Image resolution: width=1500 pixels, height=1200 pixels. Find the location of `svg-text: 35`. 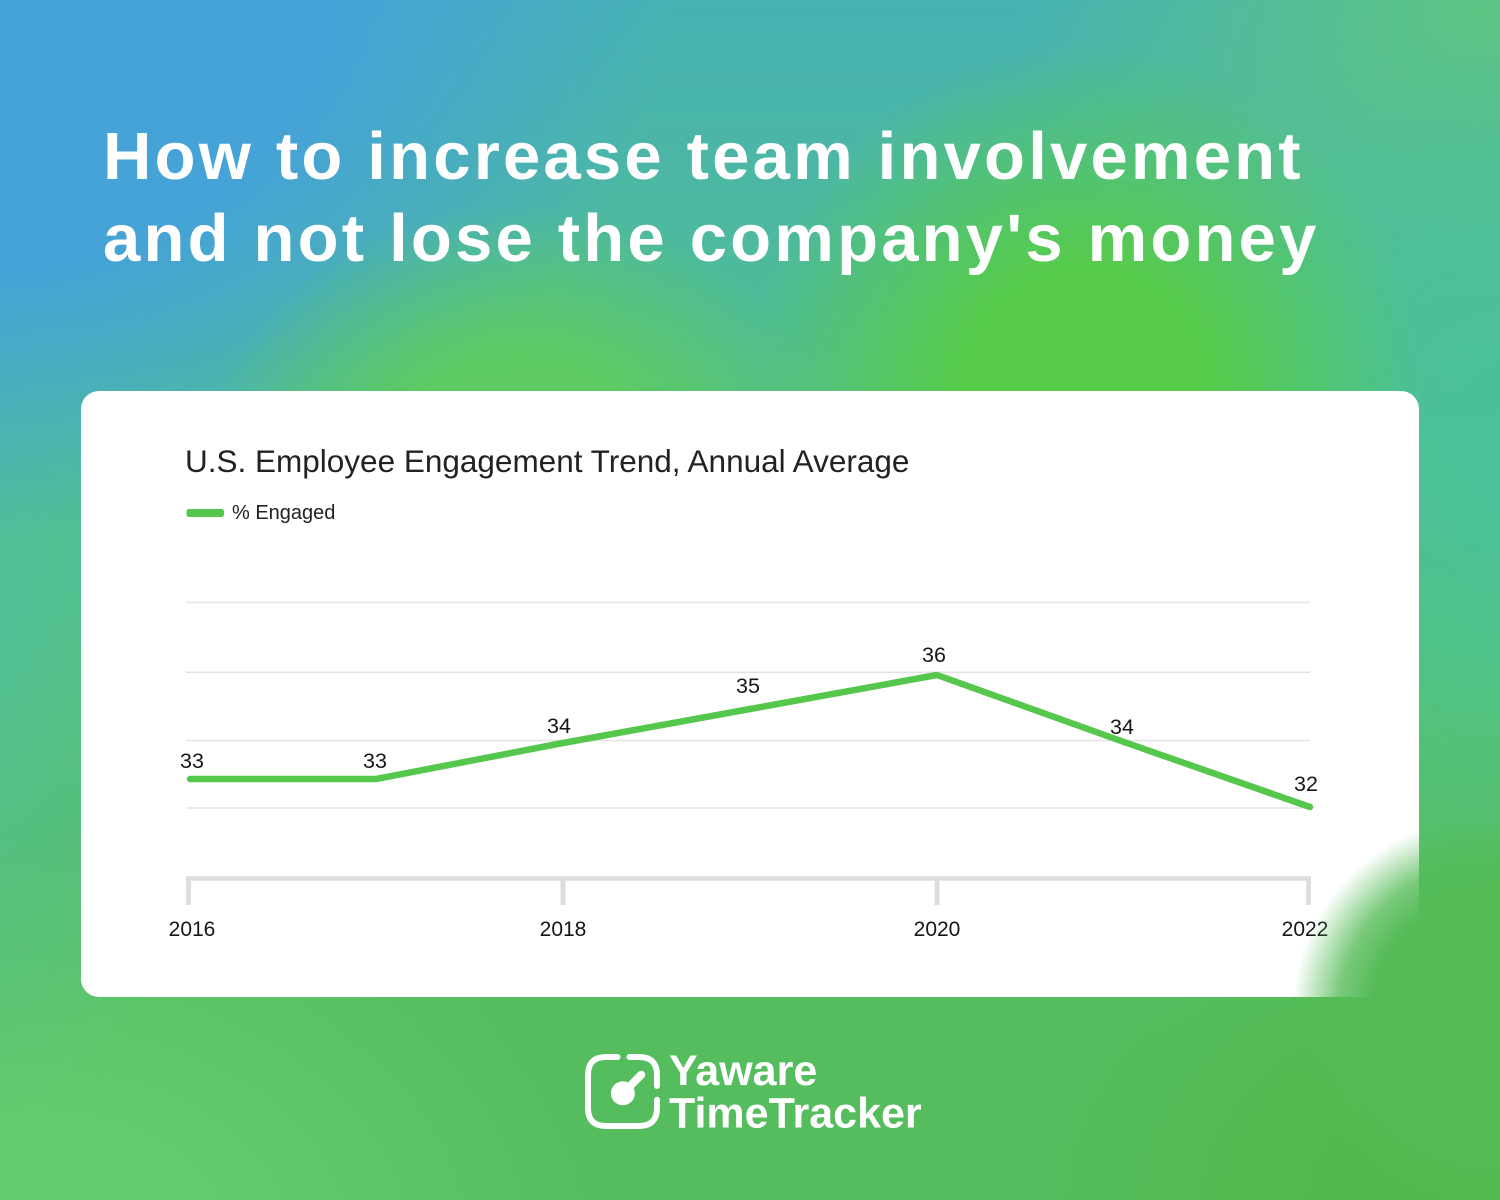

svg-text: 35 is located at coordinates (748, 686).